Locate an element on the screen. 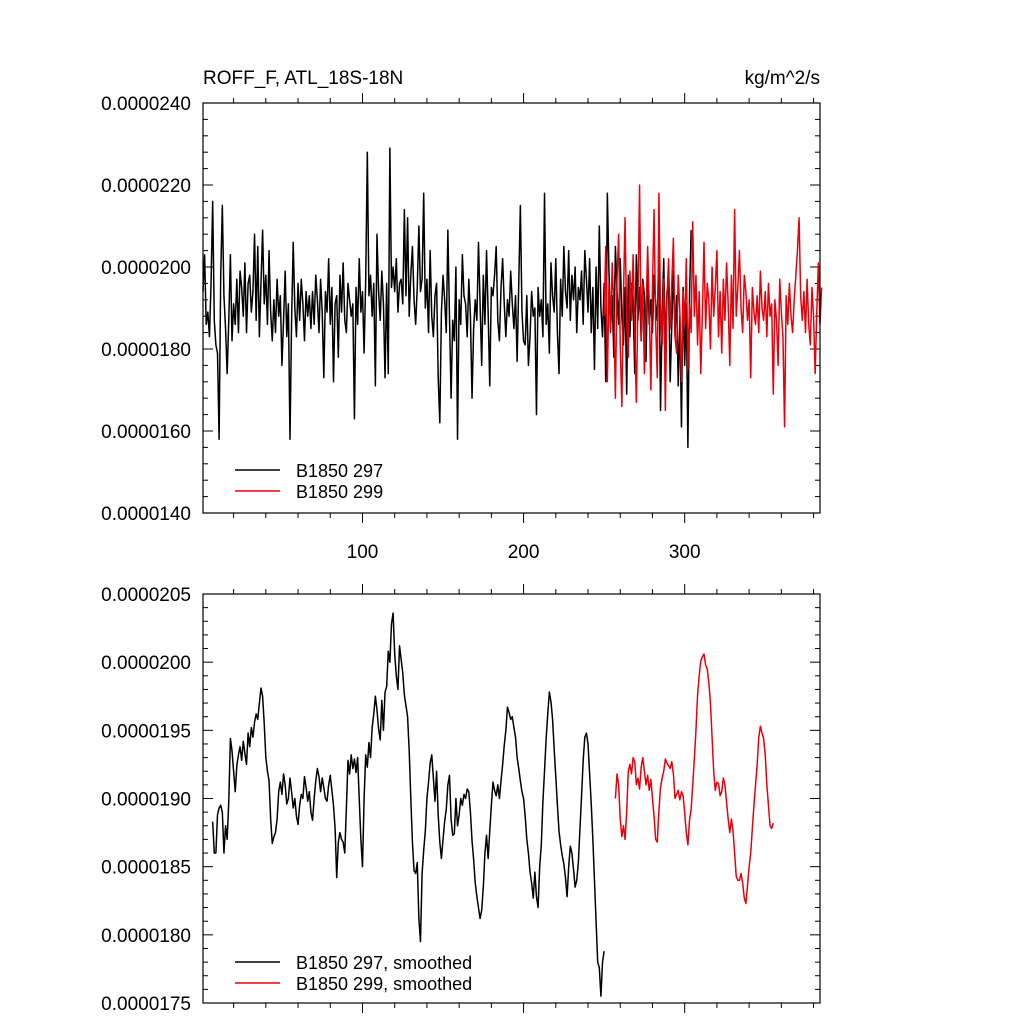 The image size is (1024, 1024). top-x-tick-label: 100 is located at coordinates (363, 552).